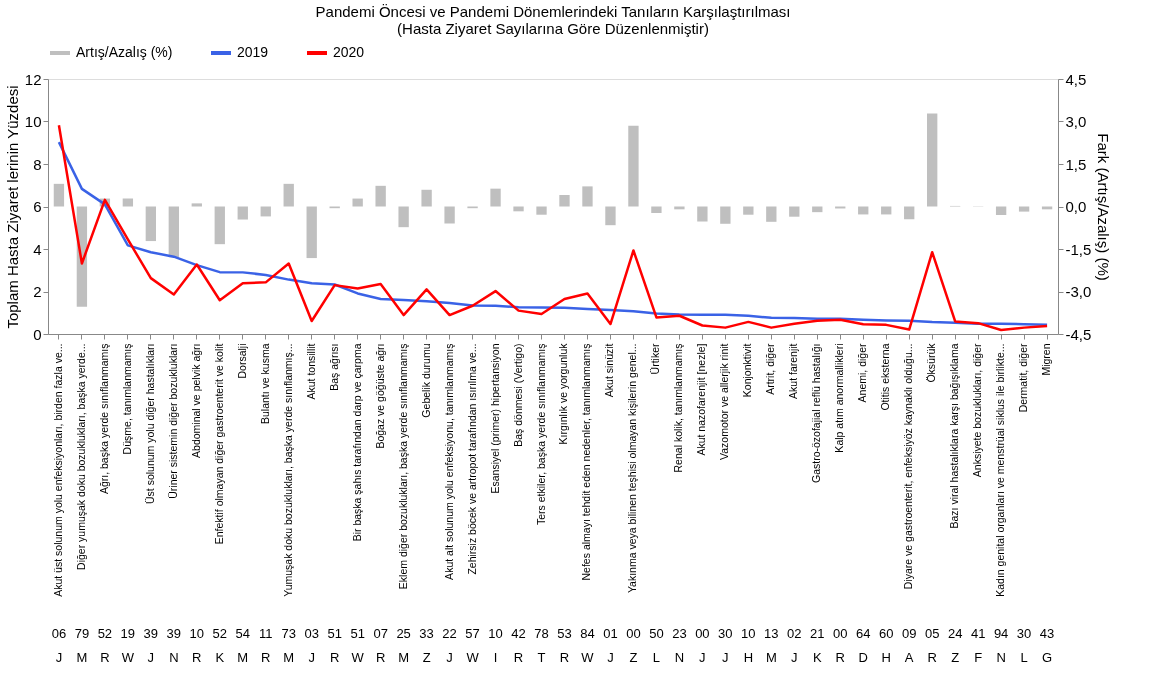 The width and height of the screenshot is (1169, 673). I want to click on text: 09, so click(909, 633).